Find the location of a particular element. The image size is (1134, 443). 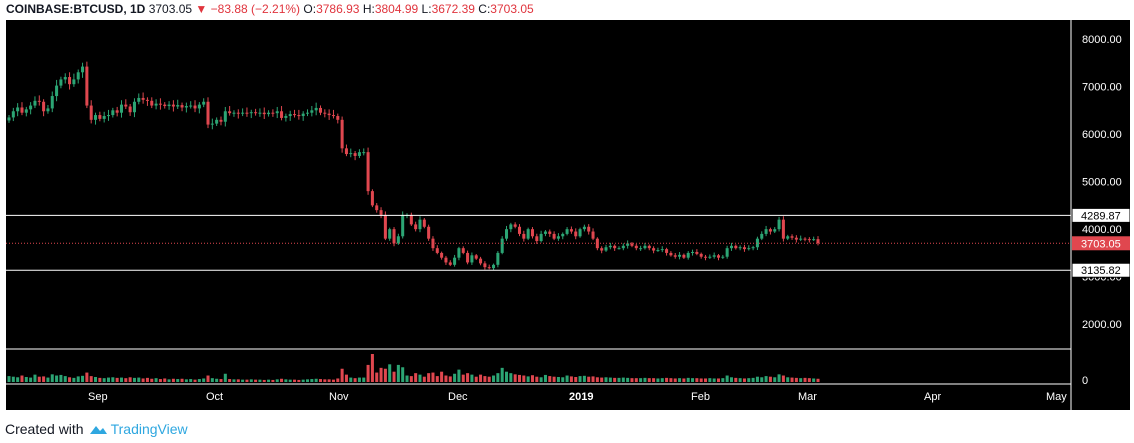

high-label: H: is located at coordinates (368, 9).